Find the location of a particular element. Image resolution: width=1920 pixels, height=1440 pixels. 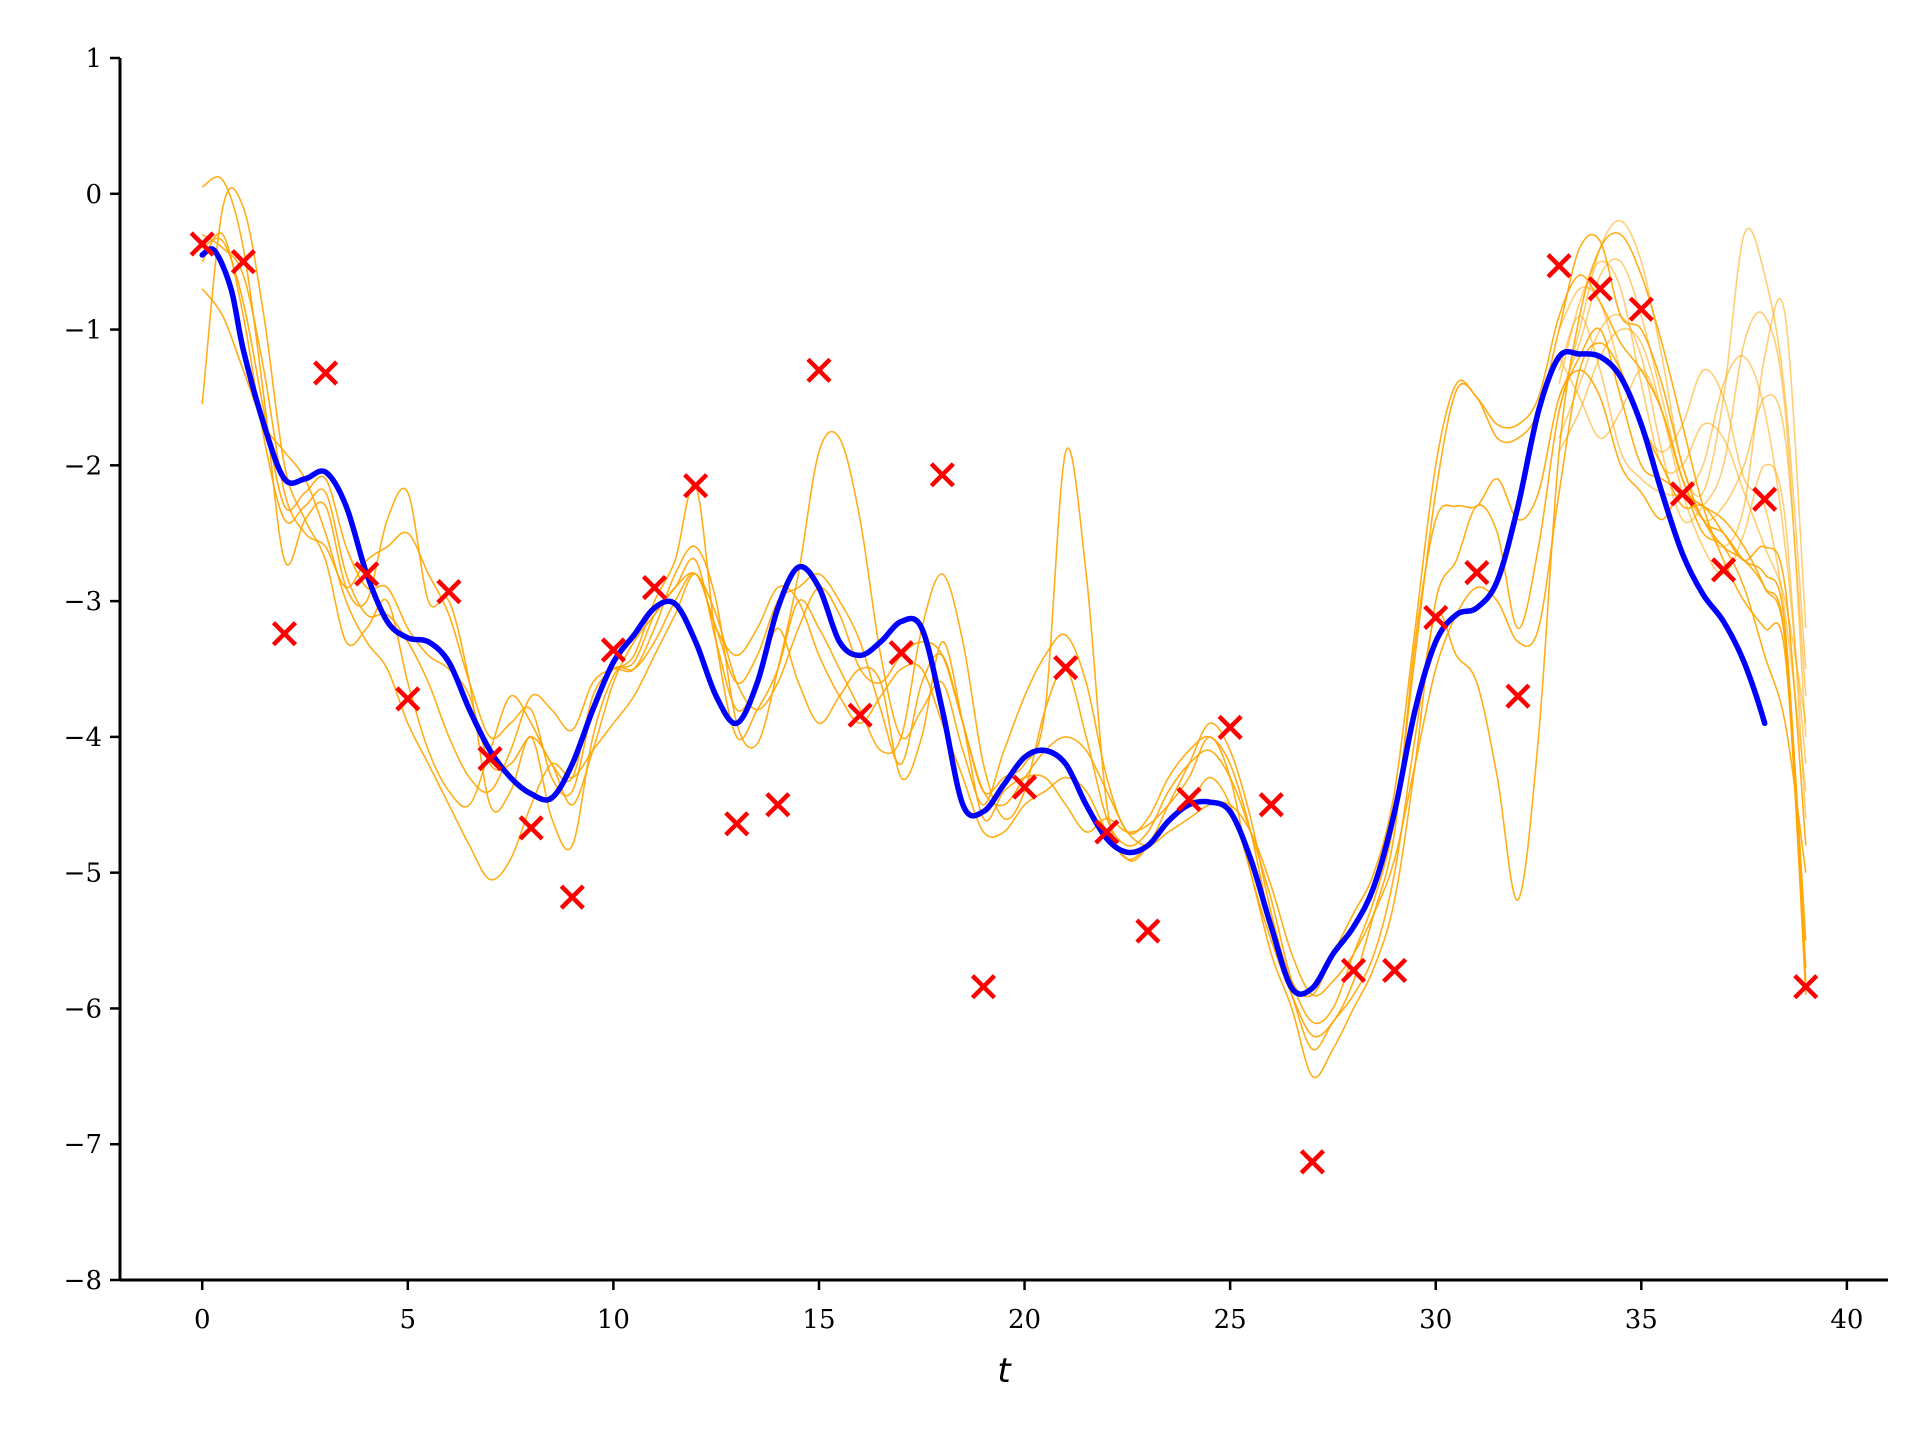

y-tick-label: −3 is located at coordinates (83, 602).